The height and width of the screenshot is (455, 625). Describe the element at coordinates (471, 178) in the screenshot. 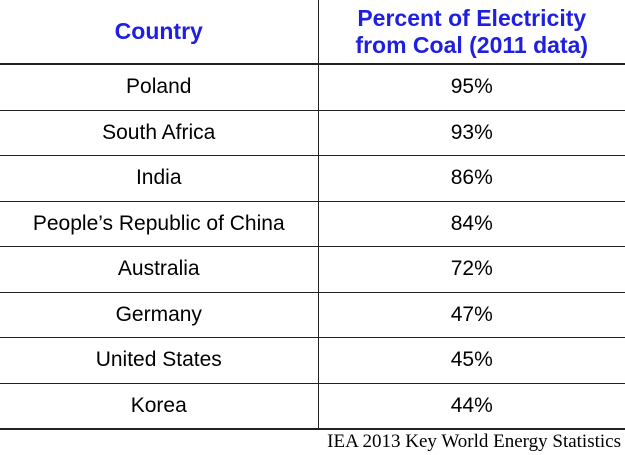

I see `percent-cell: 86%` at that location.